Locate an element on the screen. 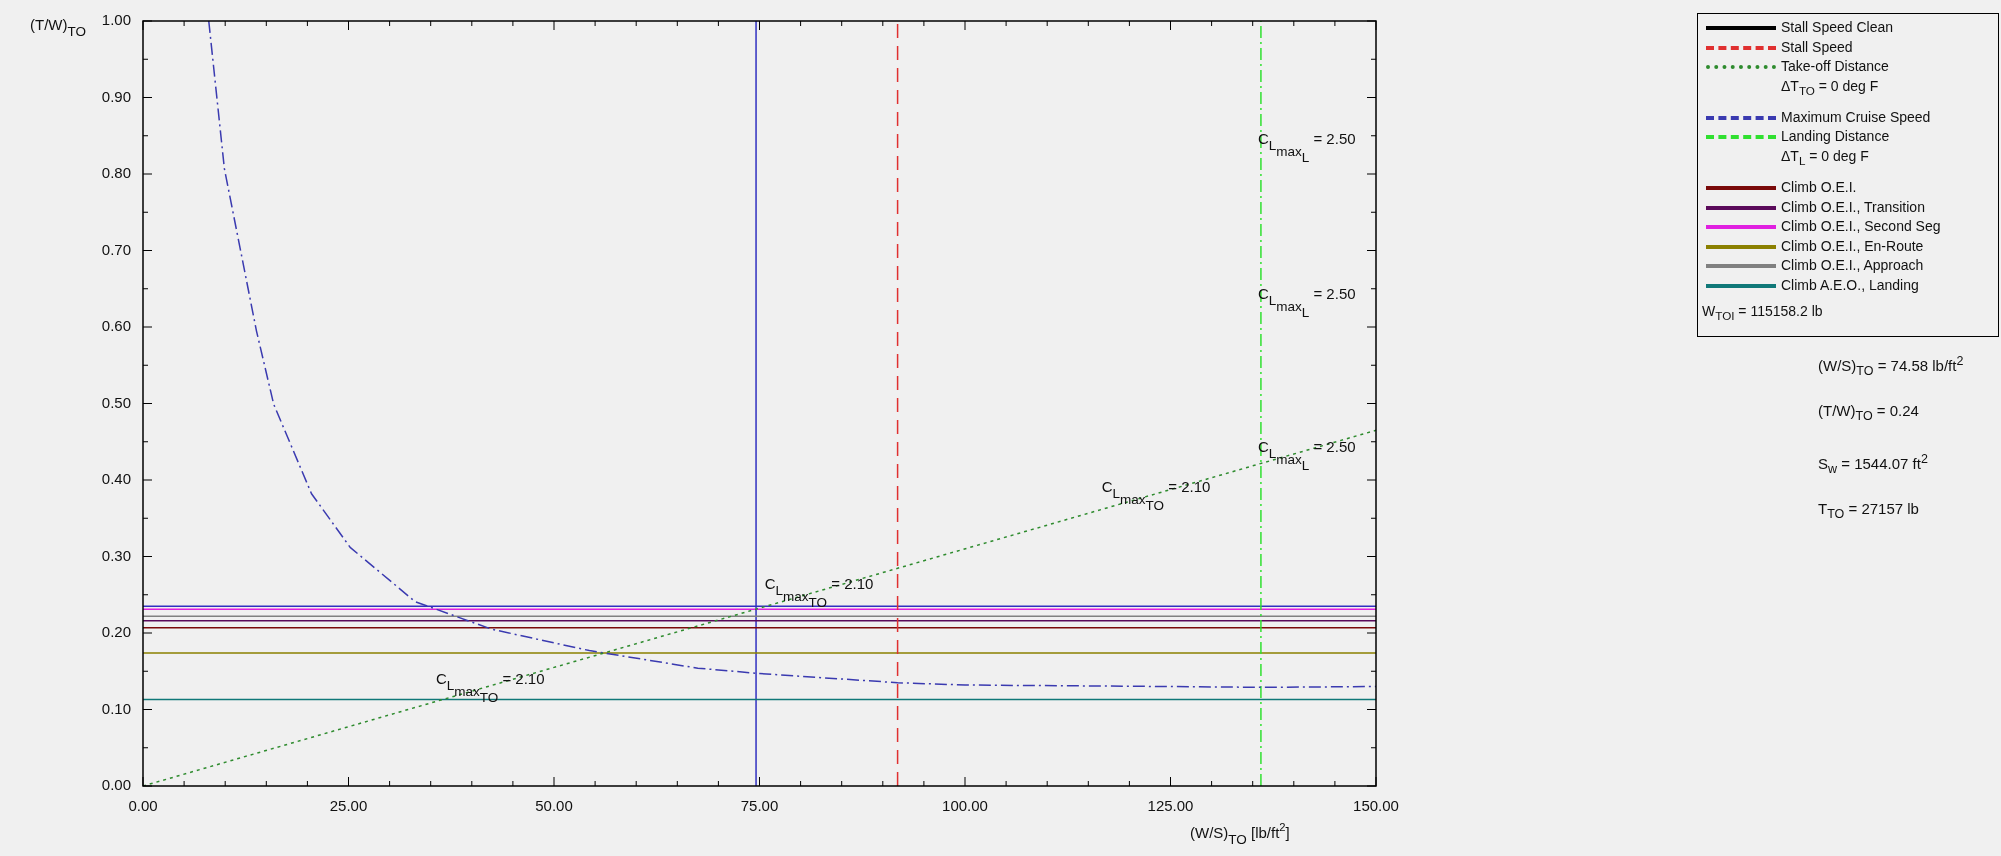  text: T$_{TO}$ = 27157 lb is located at coordinates (1868, 511).